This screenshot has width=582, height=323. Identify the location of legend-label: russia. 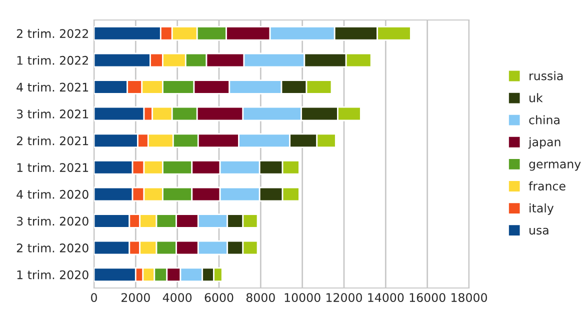
(546, 75).